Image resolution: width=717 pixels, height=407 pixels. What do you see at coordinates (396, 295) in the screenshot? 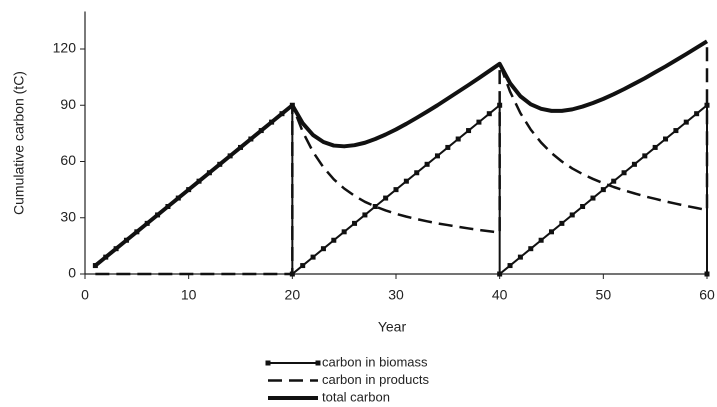
I see `x-tick-label: 30` at bounding box center [396, 295].